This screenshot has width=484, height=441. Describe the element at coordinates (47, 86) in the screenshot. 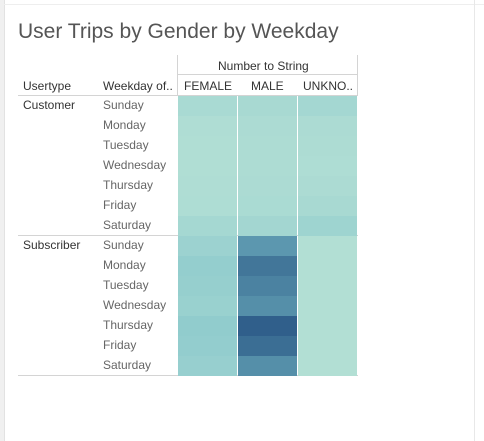

I see `row-header-usertype: Usertype` at that location.